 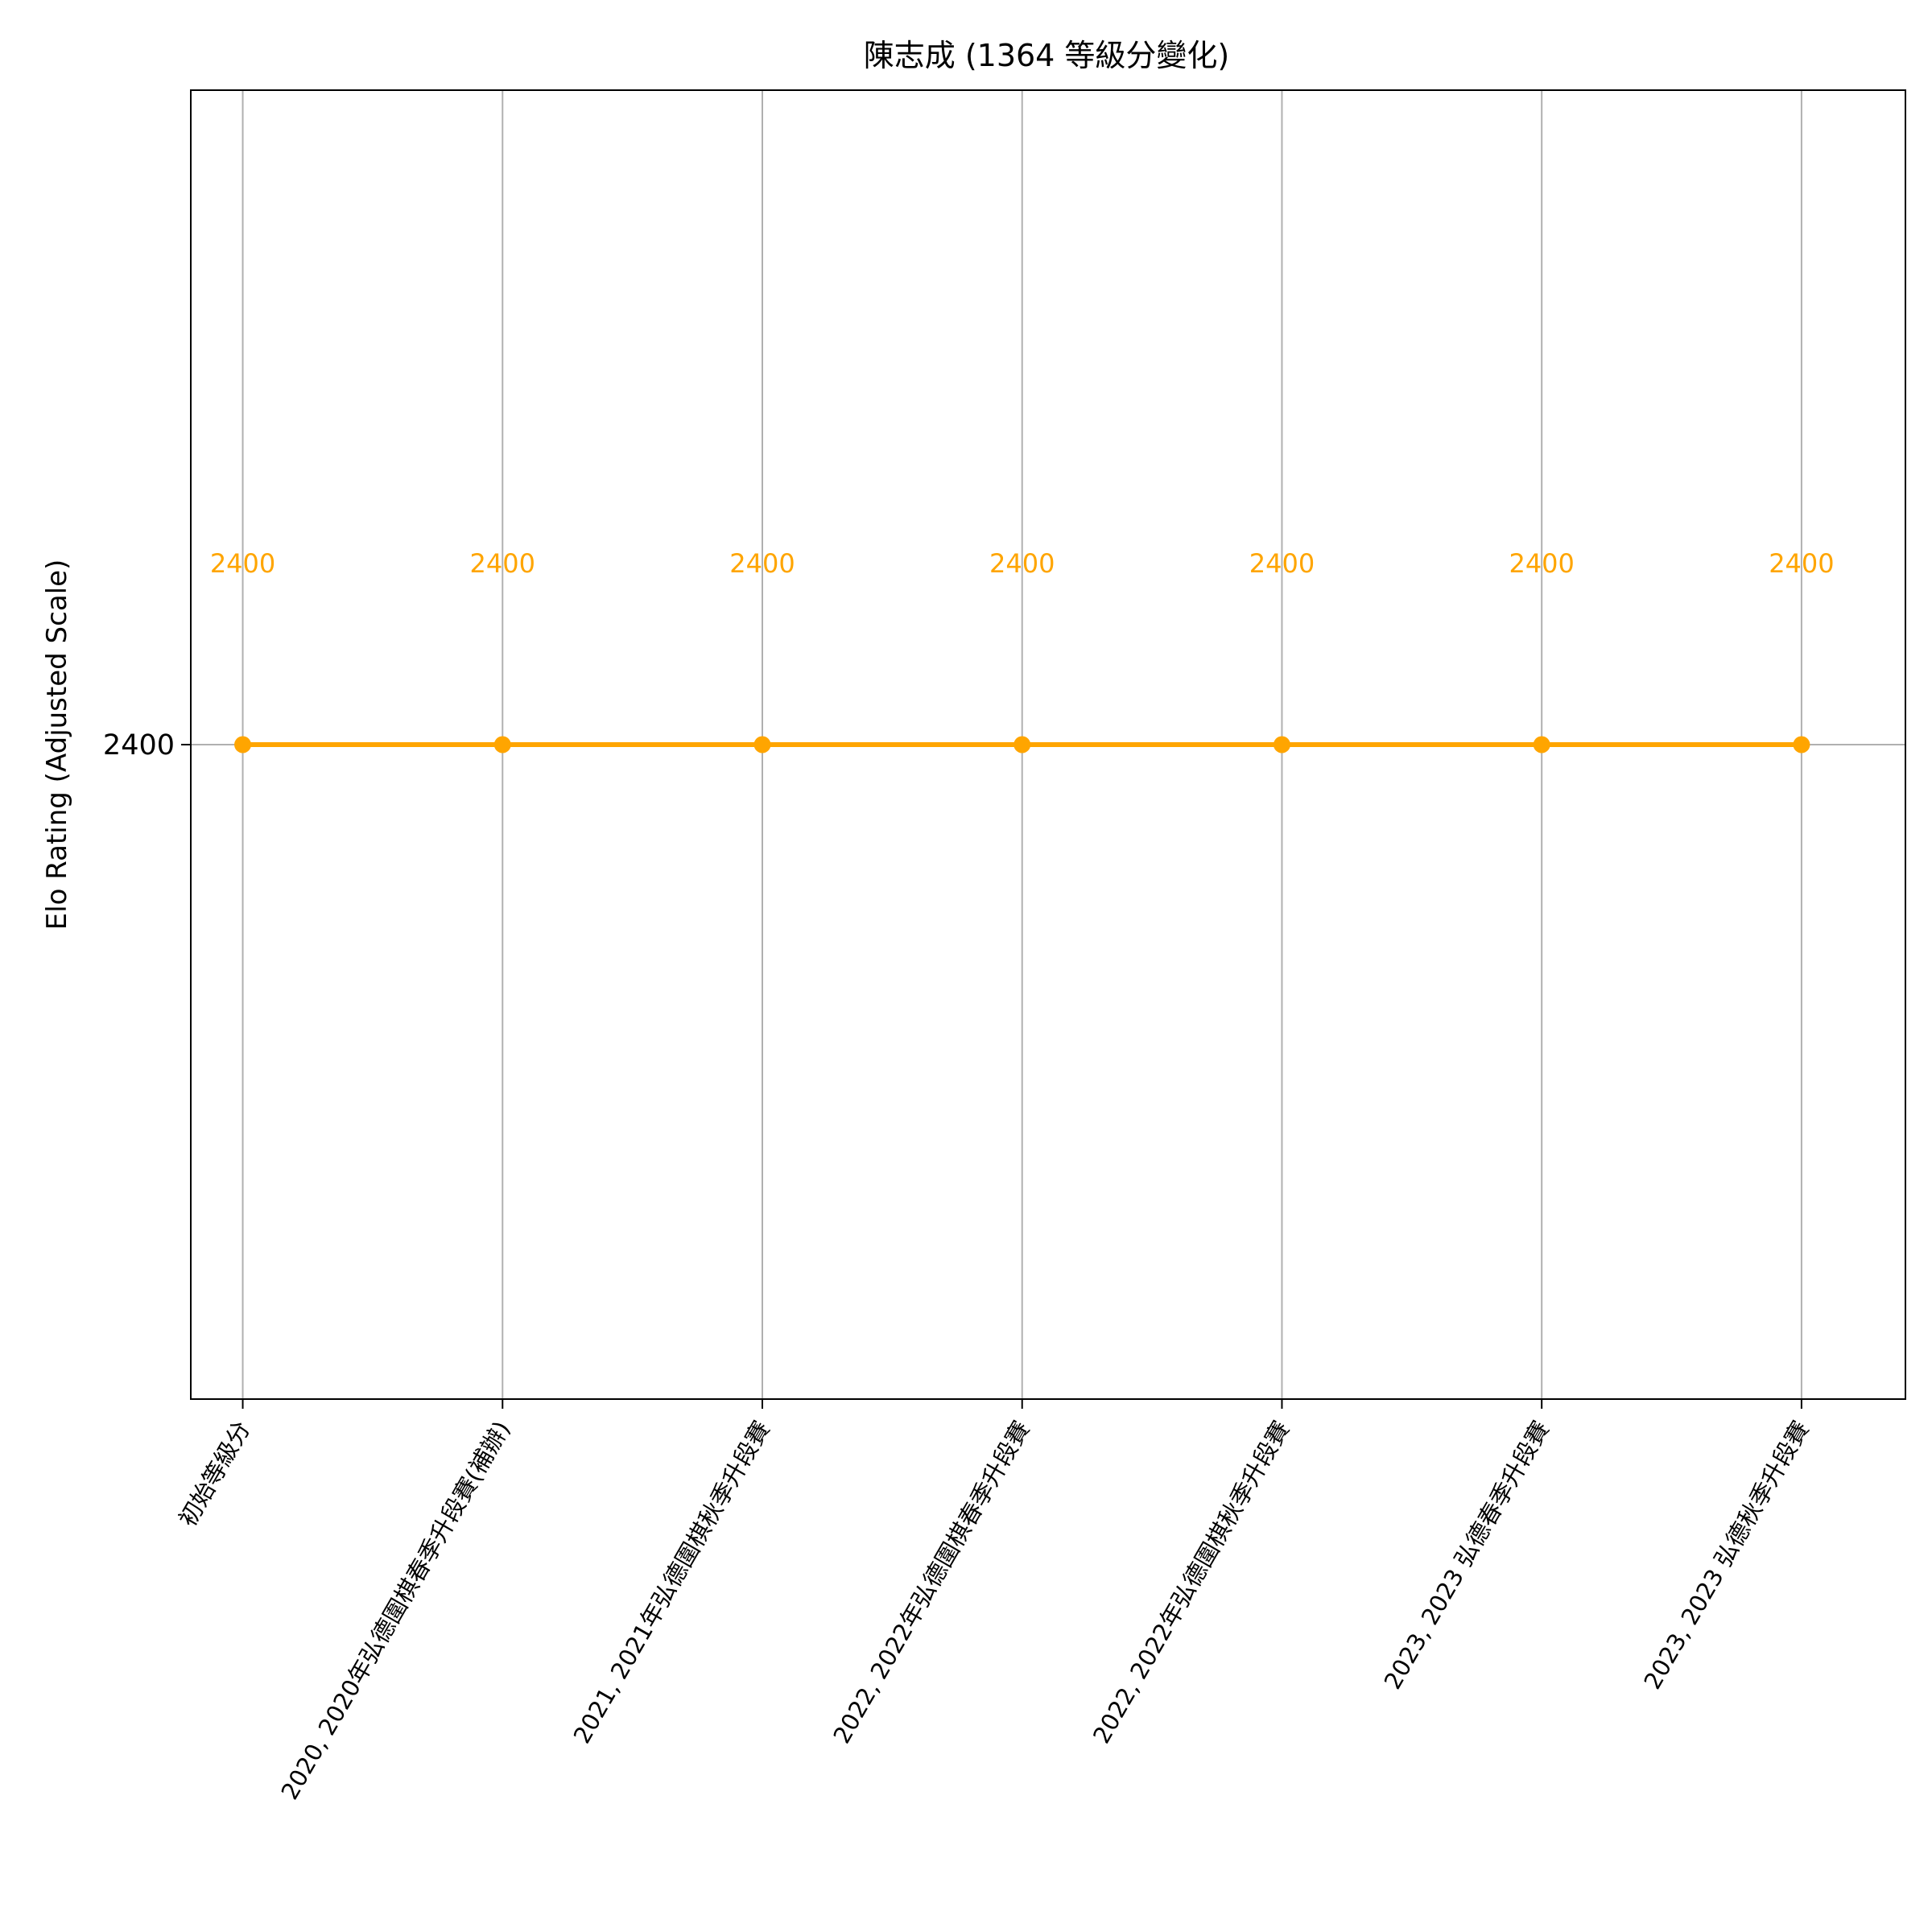 What do you see at coordinates (57, 745) in the screenshot?
I see `y-axis-label: Elo Rating (Adjusted Scale)` at bounding box center [57, 745].